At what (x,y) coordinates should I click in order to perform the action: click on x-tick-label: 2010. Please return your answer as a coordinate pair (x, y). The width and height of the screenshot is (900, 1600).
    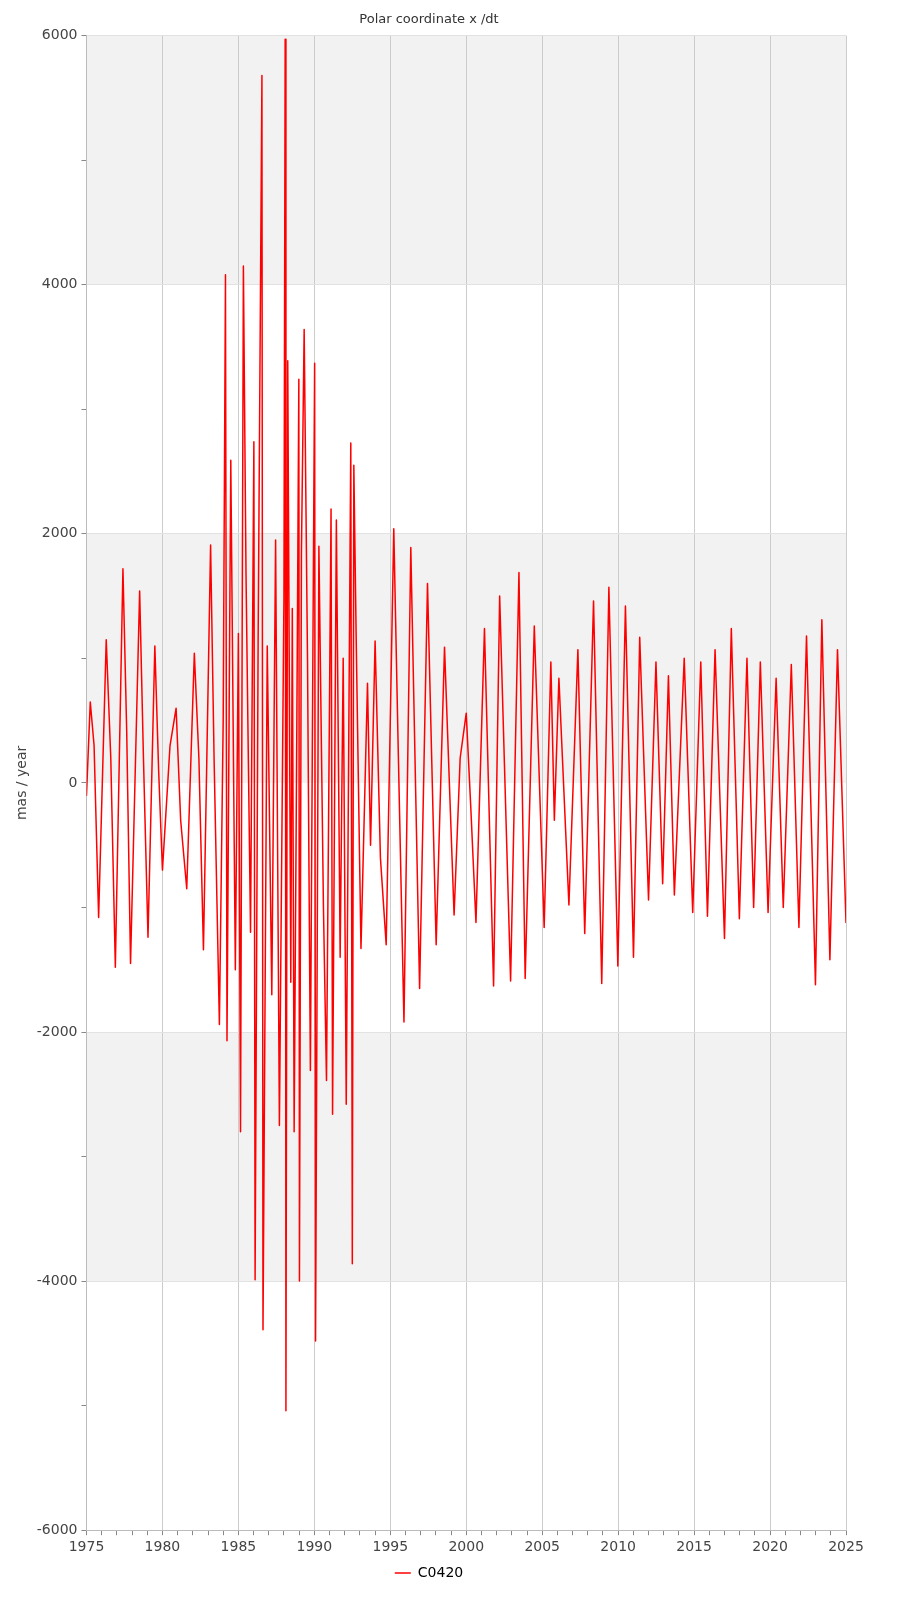
    Looking at the image, I should click on (618, 1546).